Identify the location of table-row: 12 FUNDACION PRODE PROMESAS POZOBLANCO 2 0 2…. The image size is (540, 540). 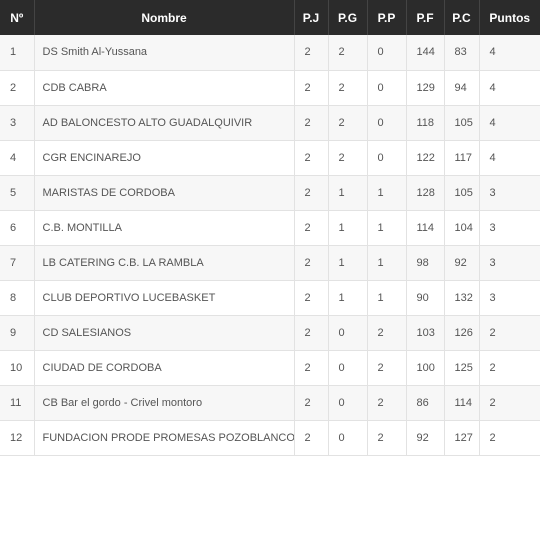
(270, 438).